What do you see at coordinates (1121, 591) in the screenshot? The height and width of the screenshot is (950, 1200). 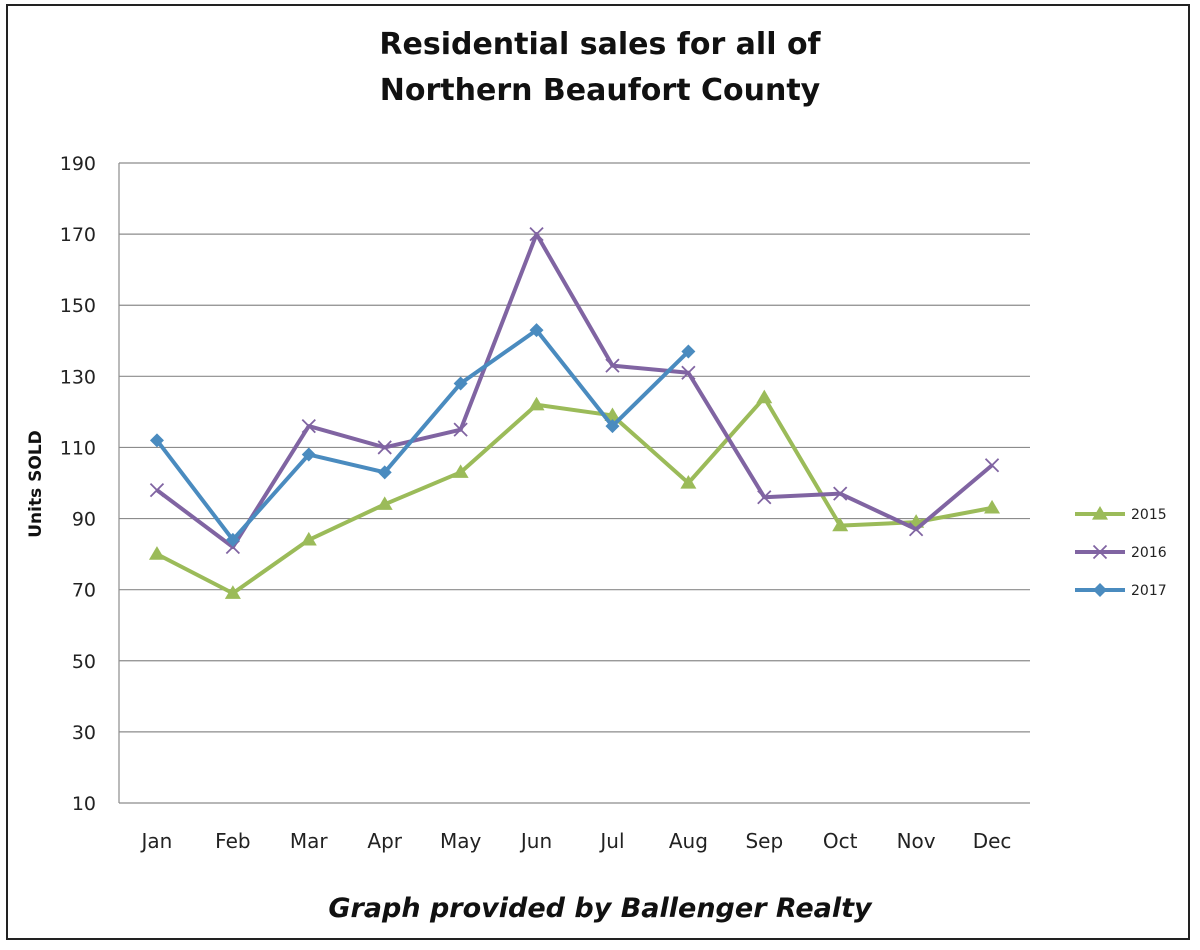 I see `legend-item-2017: 2017` at bounding box center [1121, 591].